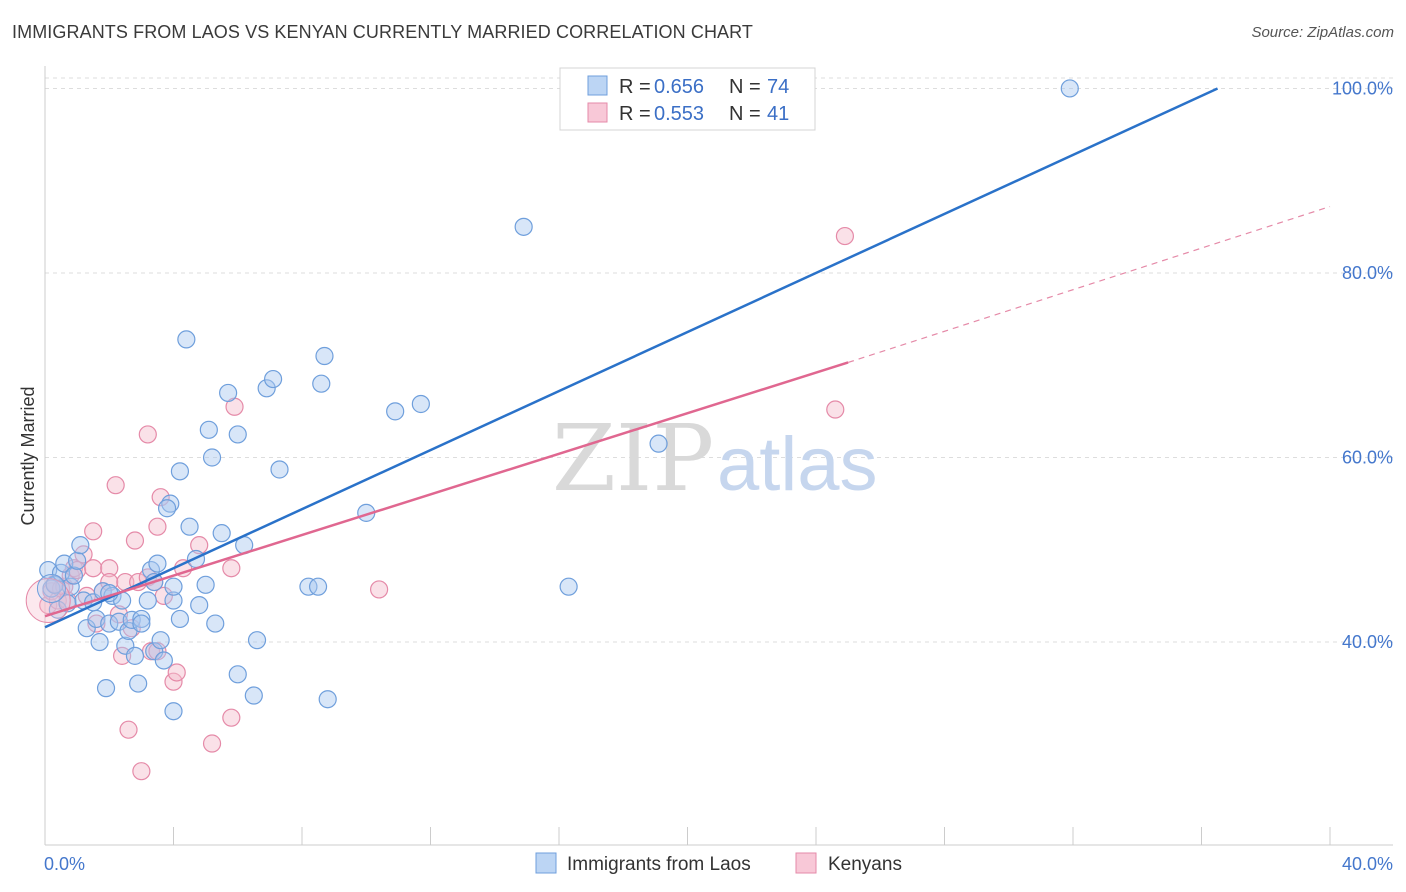 This screenshot has height=892, width=1406. What do you see at coordinates (546, 863) in the screenshot?
I see `bottom-legend-swatch-blue` at bounding box center [546, 863].